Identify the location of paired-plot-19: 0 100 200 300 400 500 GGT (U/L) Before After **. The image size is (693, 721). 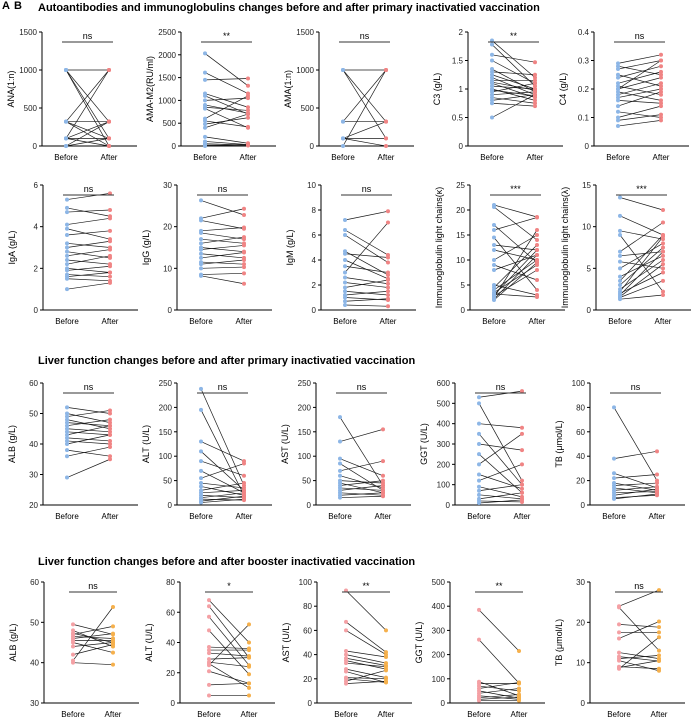
(479, 648).